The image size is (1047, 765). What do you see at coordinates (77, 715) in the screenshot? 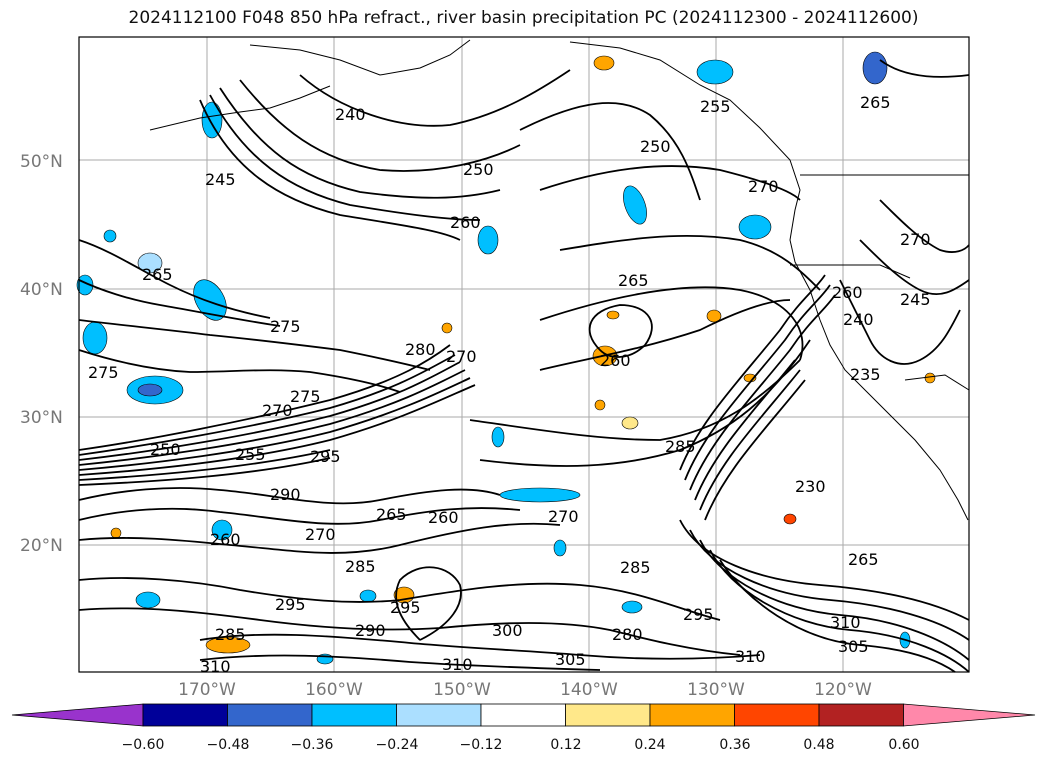
I see `colorbar-extend-low` at bounding box center [77, 715].